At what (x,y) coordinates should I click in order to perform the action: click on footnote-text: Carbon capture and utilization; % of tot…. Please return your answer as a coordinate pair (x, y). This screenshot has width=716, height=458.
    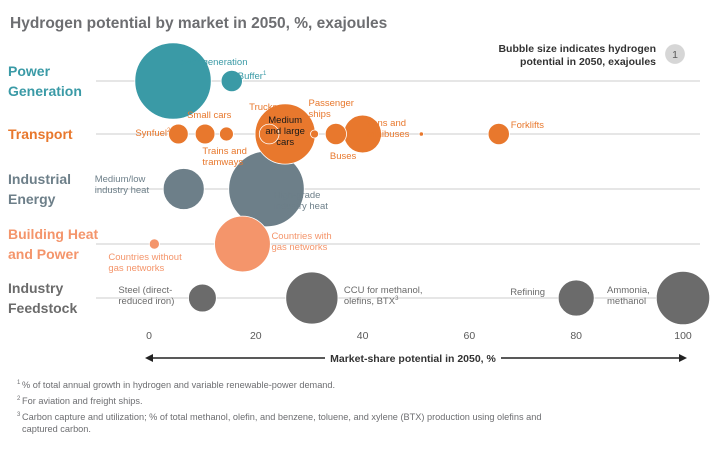
    Looking at the image, I should click on (281, 417).